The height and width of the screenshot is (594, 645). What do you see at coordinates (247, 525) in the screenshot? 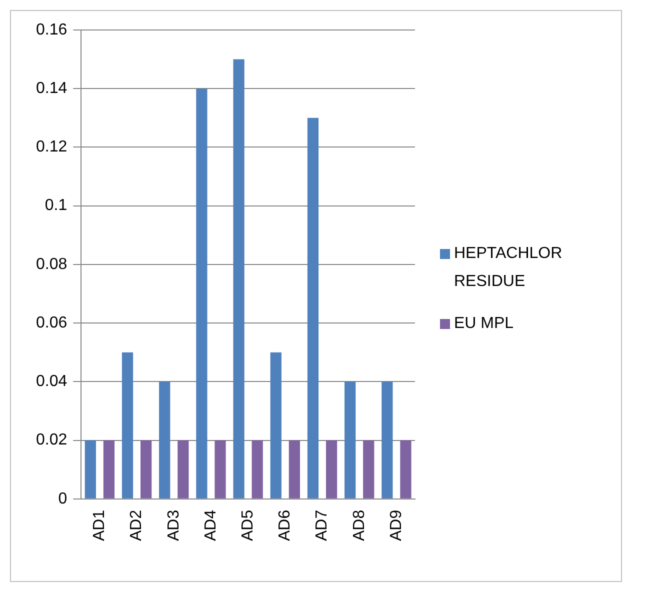
I see `x-tick-label: AD5` at bounding box center [247, 525].